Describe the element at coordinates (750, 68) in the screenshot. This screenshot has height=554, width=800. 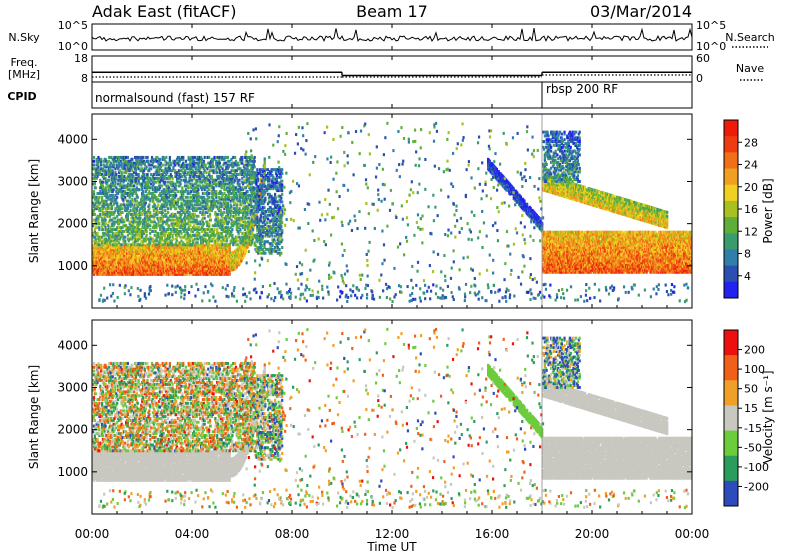
I see `nave-label: Nave` at that location.